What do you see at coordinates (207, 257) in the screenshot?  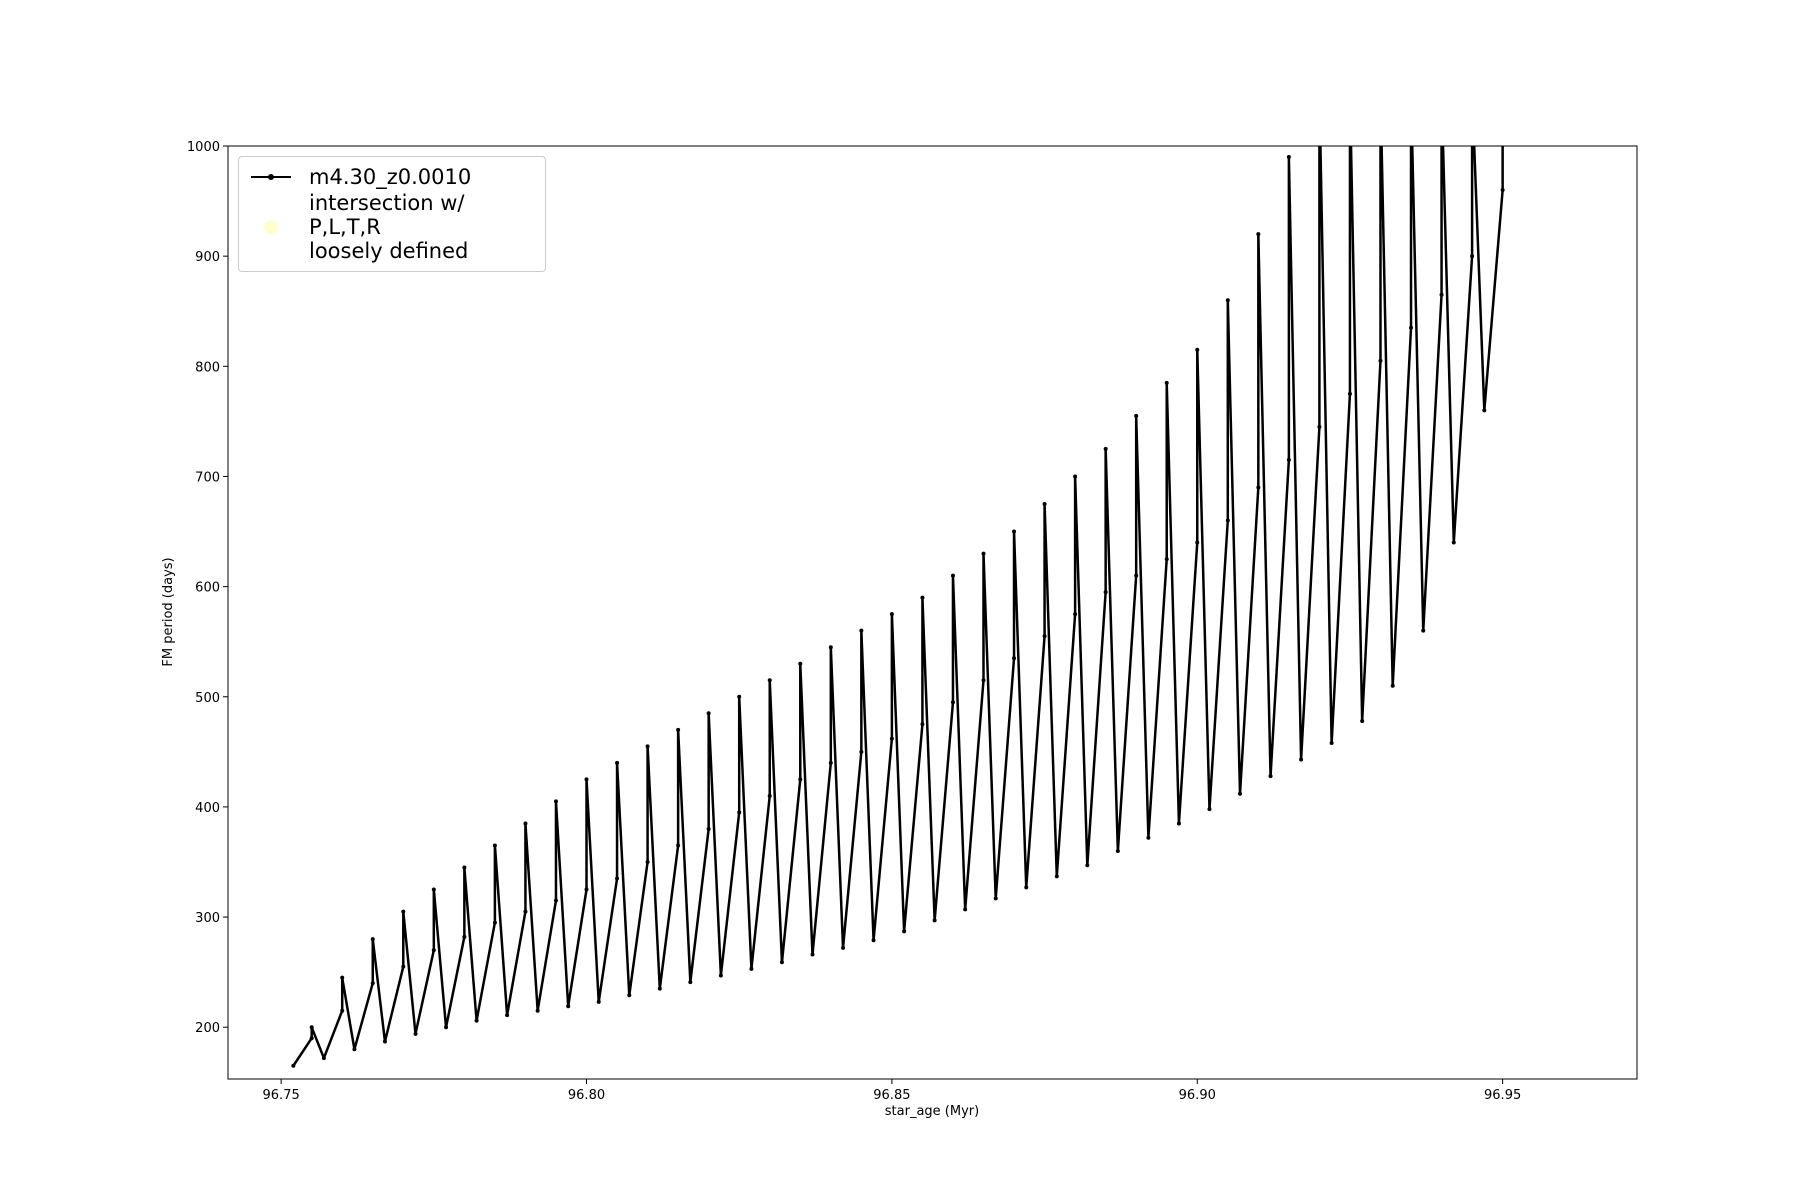 I see `y-tick-label: 900` at bounding box center [207, 257].